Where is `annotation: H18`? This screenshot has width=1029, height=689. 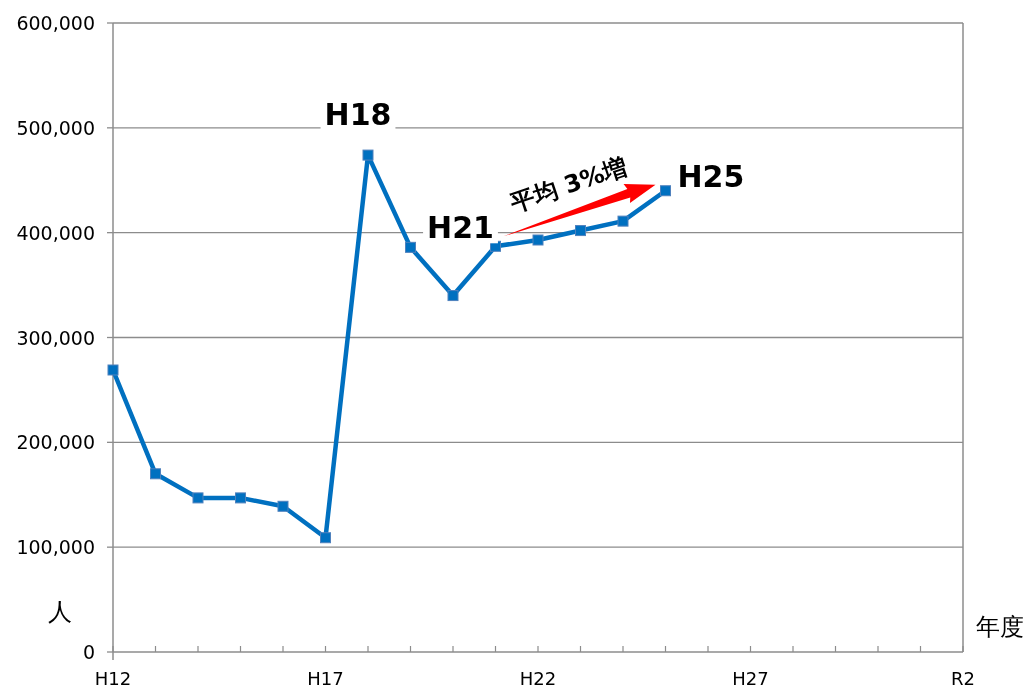 annotation: H18 is located at coordinates (358, 115).